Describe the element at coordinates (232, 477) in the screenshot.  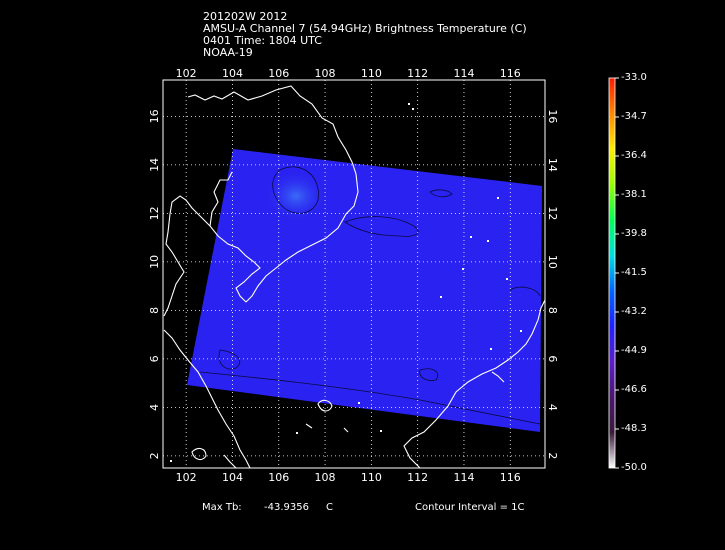
I see `lon-tick-bottom-104: 104` at that location.